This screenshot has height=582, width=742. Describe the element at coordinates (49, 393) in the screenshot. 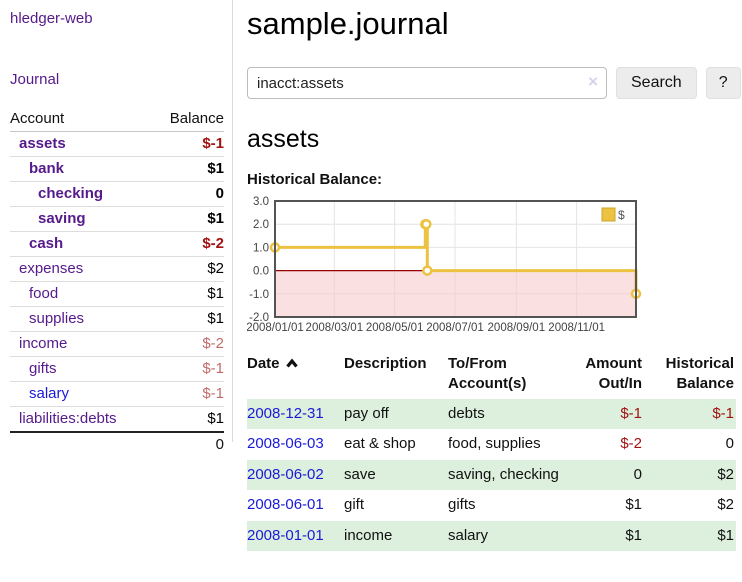

I see `account-link-salary: salary` at that location.